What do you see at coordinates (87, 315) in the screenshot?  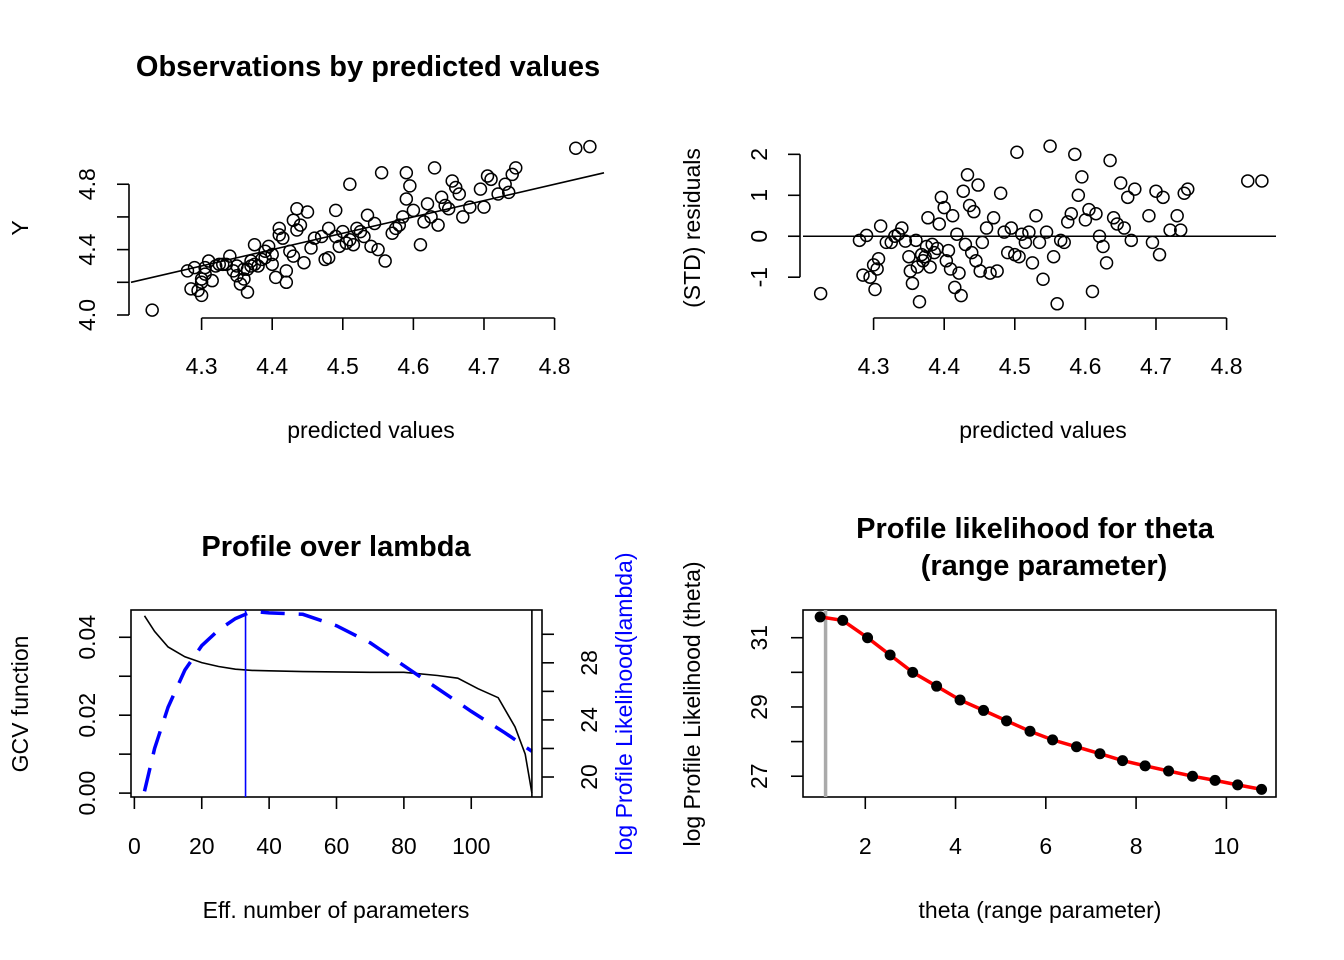 I see `panel1-y-tick-label: 4.0` at bounding box center [87, 315].